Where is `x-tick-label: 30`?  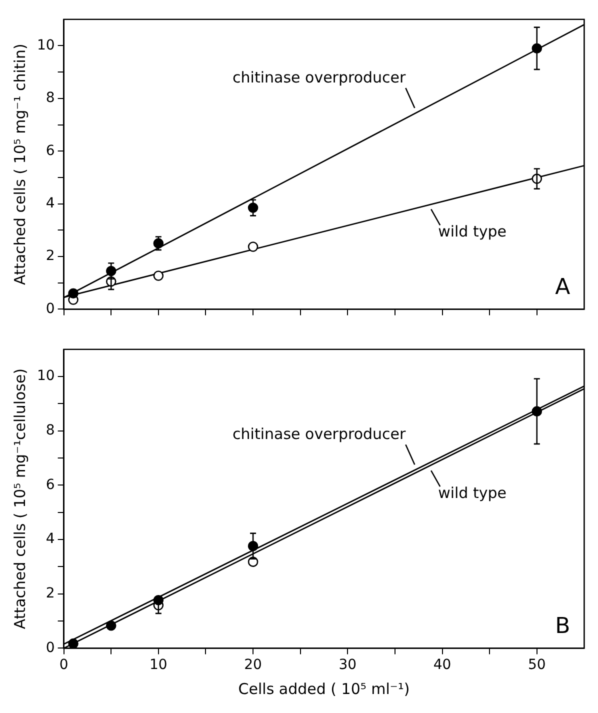 x-tick-label: 30 is located at coordinates (347, 665).